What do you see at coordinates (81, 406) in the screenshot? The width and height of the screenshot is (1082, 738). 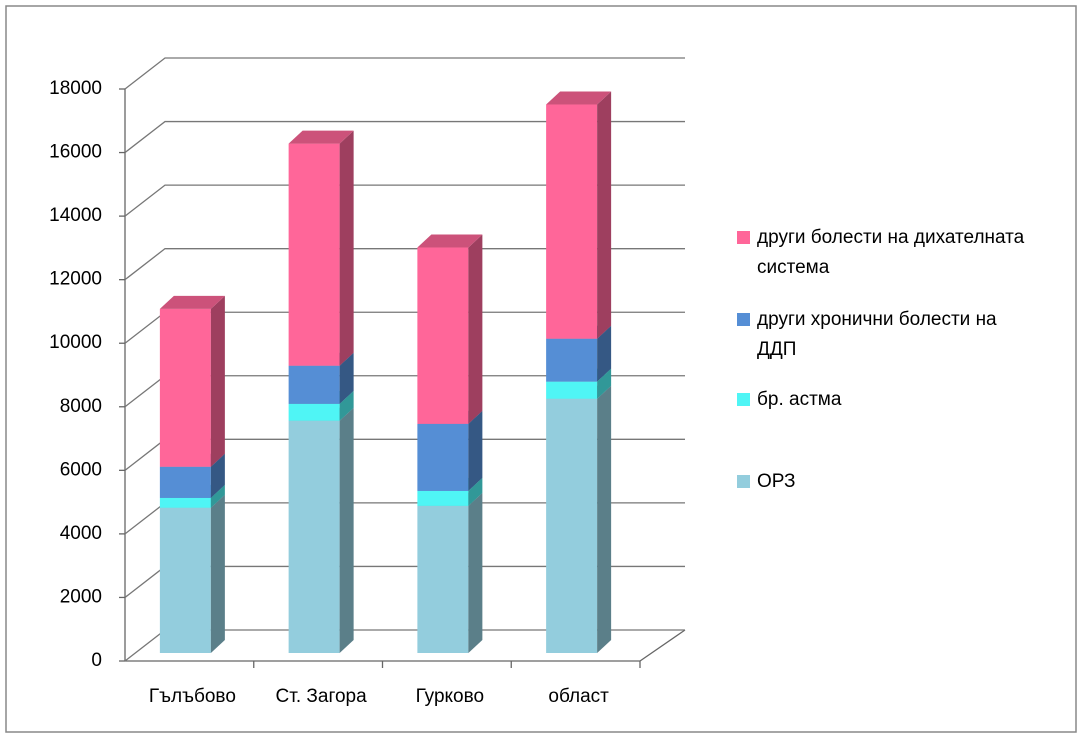 I see `y-tick-label: 8000` at bounding box center [81, 406].